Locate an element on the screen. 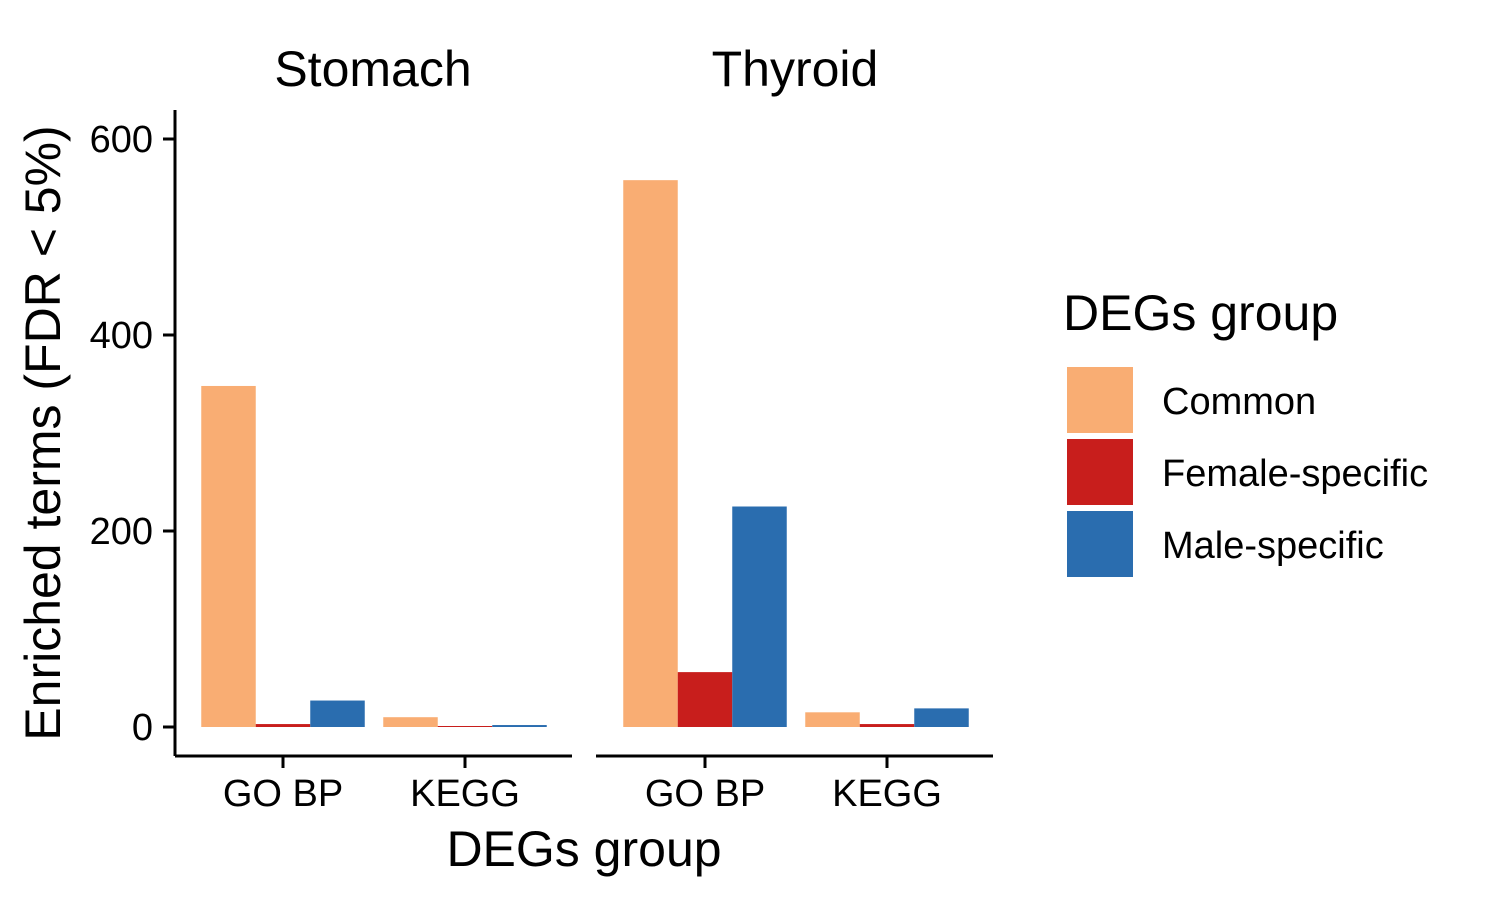  bar-stomach-kegg-common is located at coordinates (410, 722).